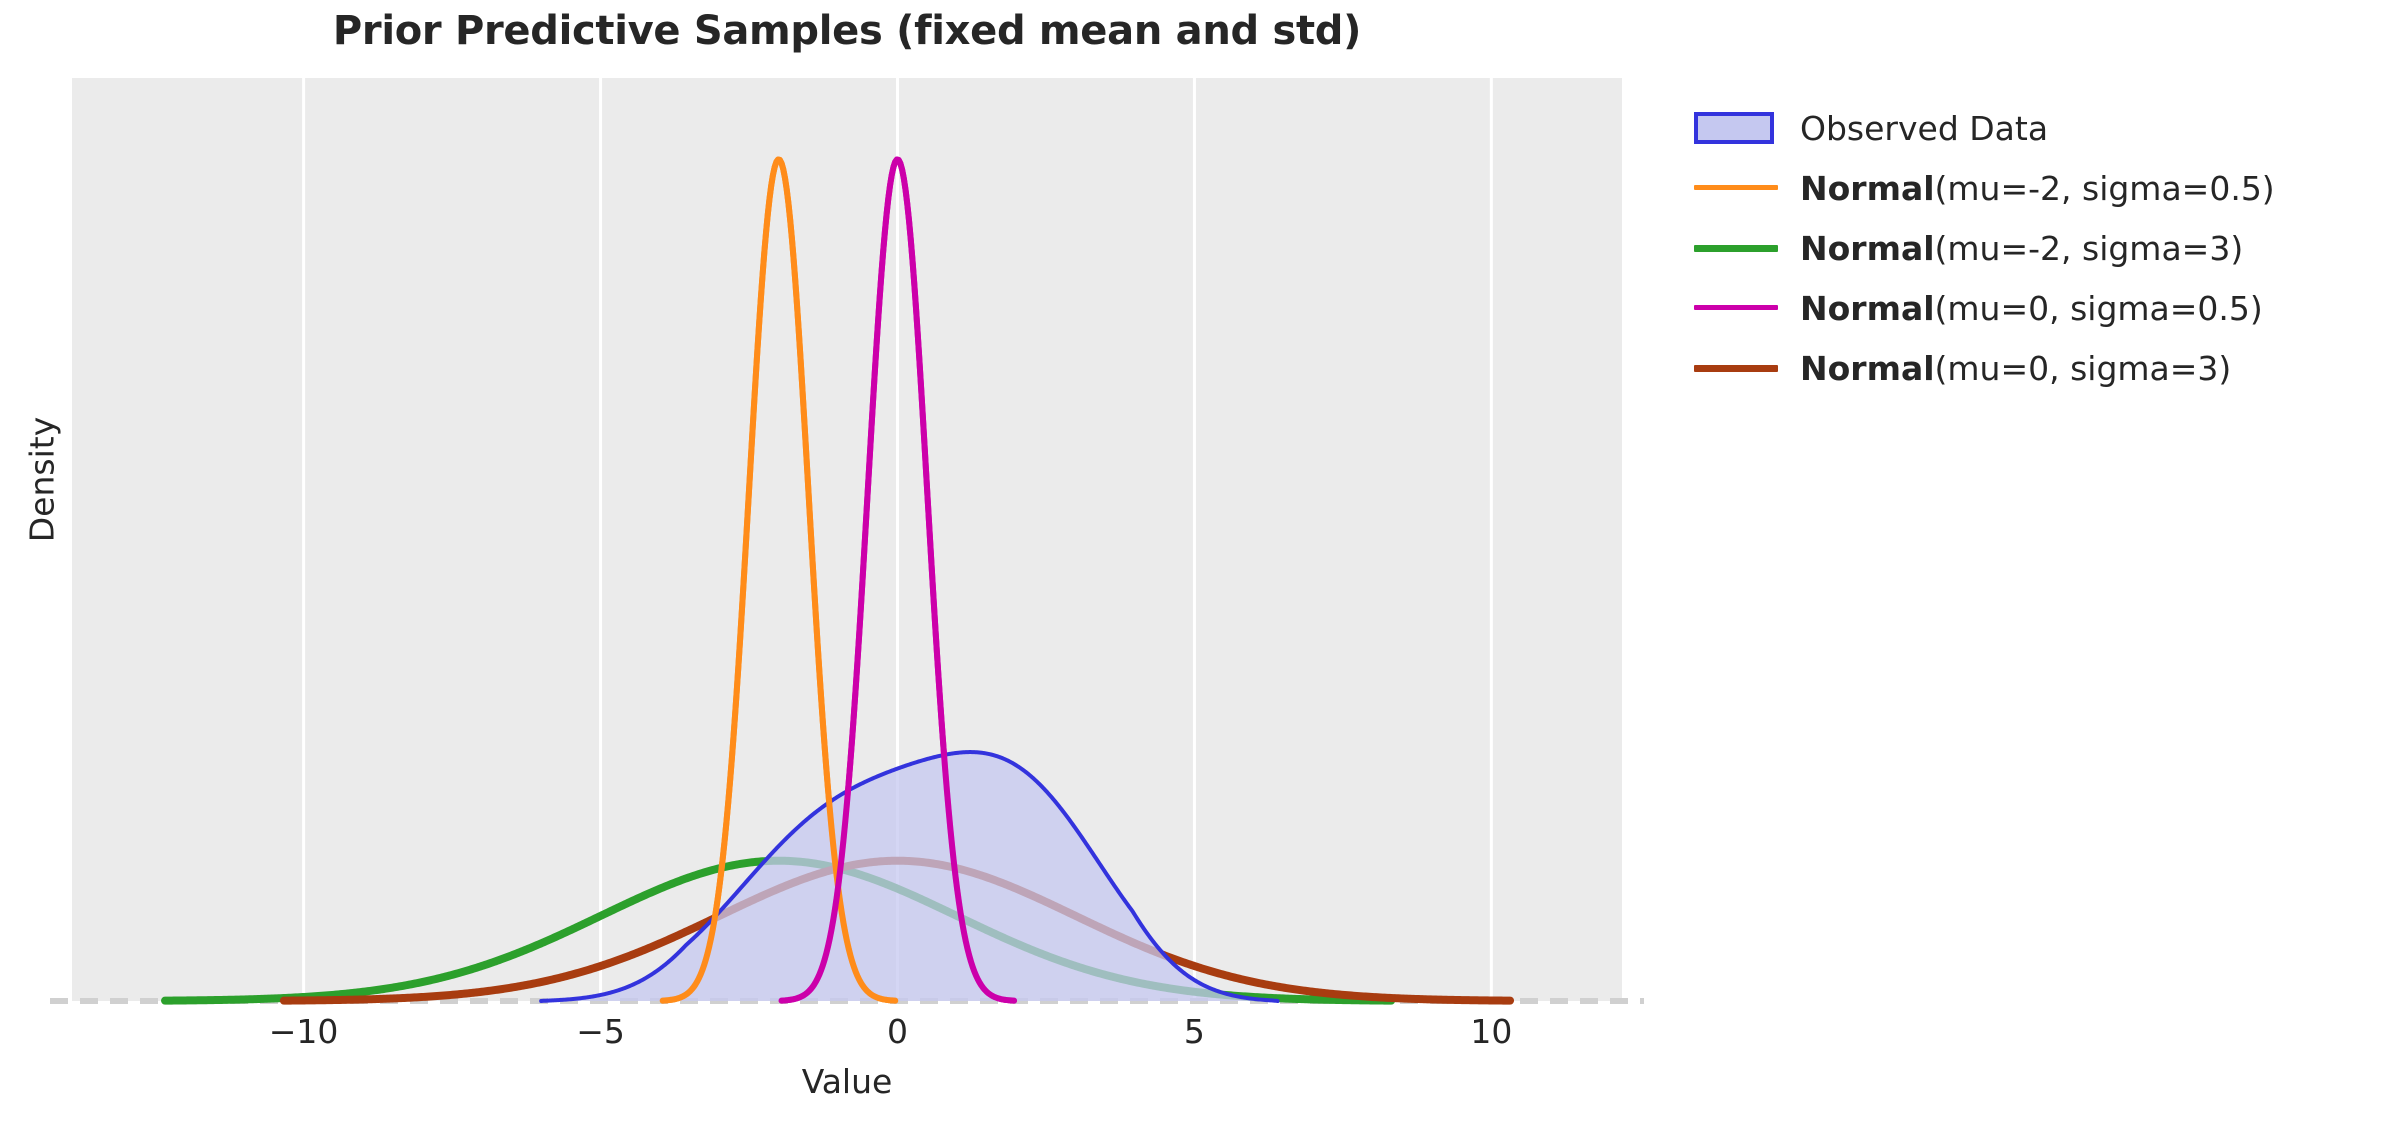 This screenshot has width=2389, height=1122. What do you see at coordinates (1491, 1031) in the screenshot?
I see `x-tick-label-4: 10` at bounding box center [1491, 1031].